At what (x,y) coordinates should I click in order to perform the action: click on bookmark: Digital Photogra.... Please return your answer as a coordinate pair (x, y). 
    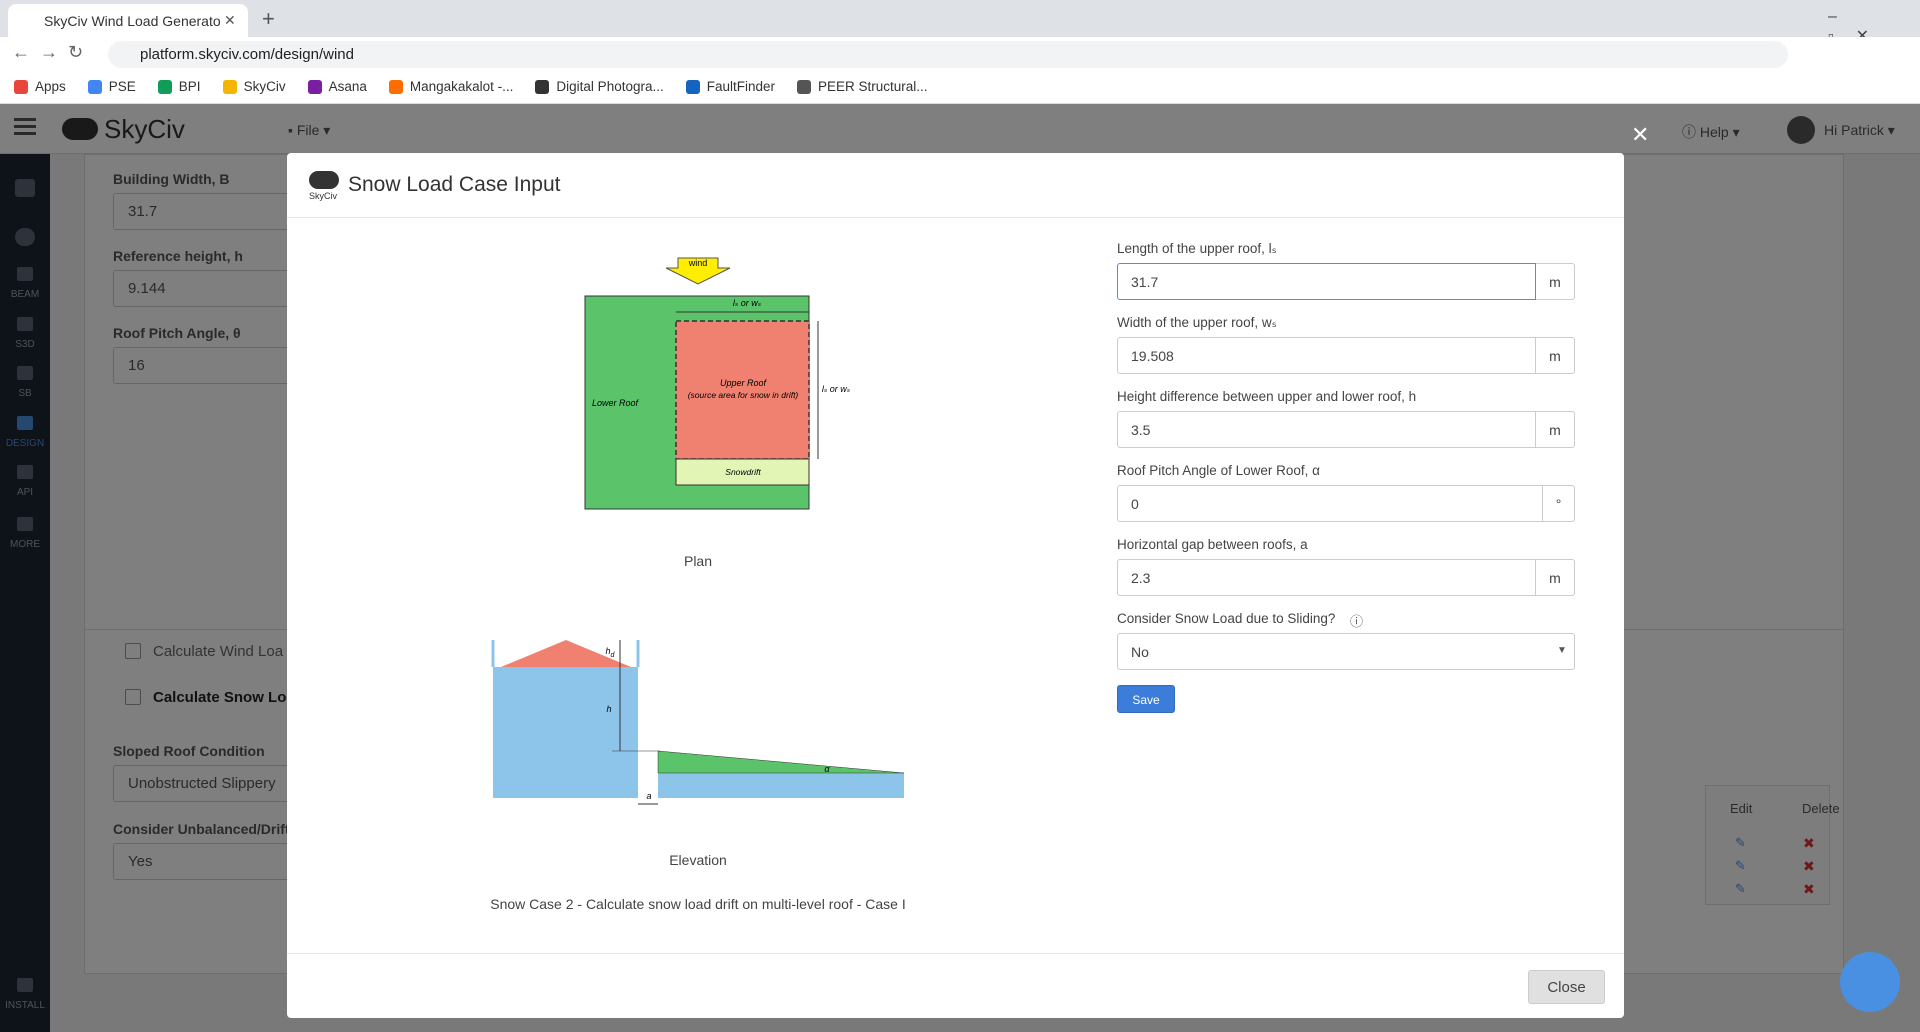
    Looking at the image, I should click on (599, 86).